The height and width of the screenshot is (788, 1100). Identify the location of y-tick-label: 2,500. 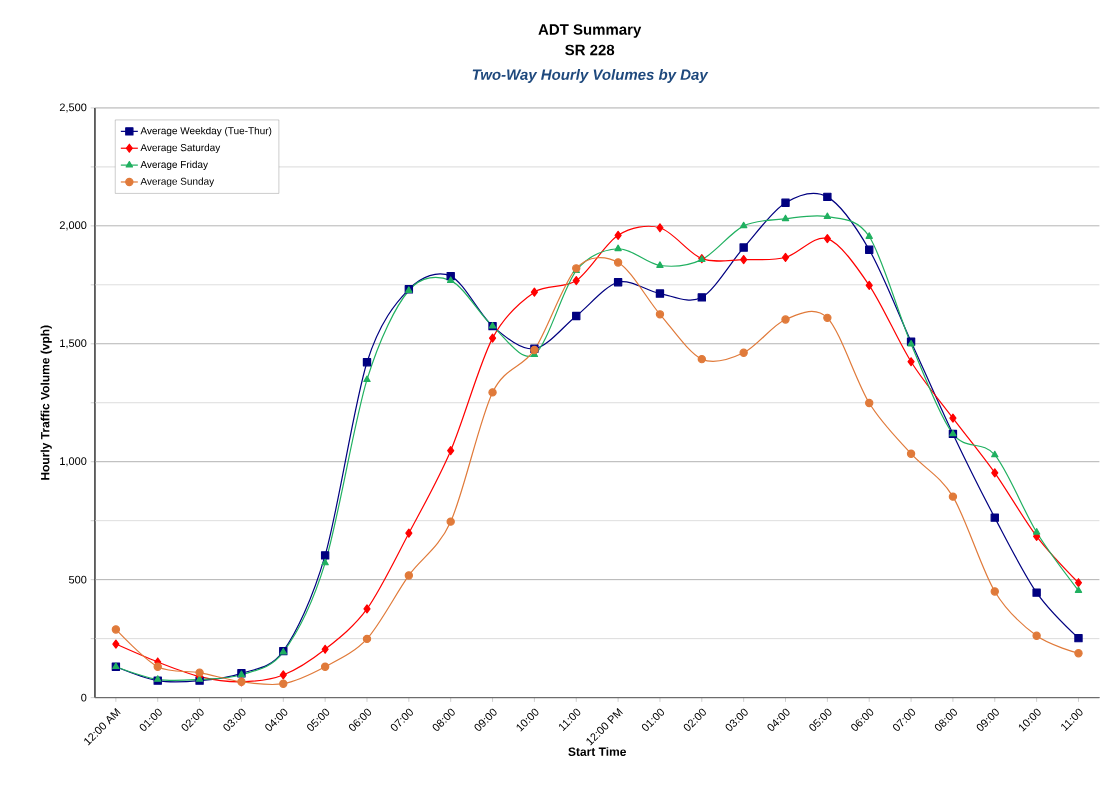
(73, 108).